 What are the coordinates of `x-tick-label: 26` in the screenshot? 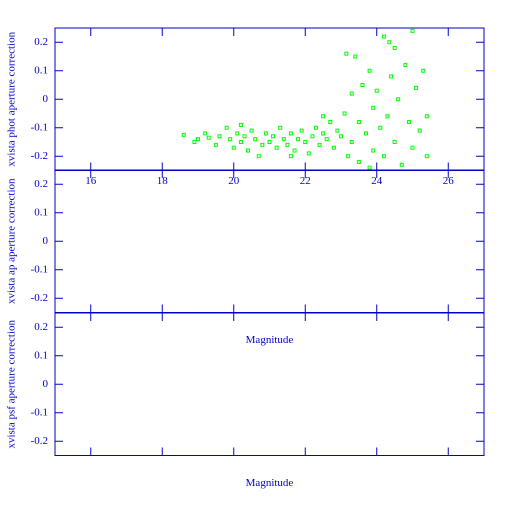 It's located at (449, 181).